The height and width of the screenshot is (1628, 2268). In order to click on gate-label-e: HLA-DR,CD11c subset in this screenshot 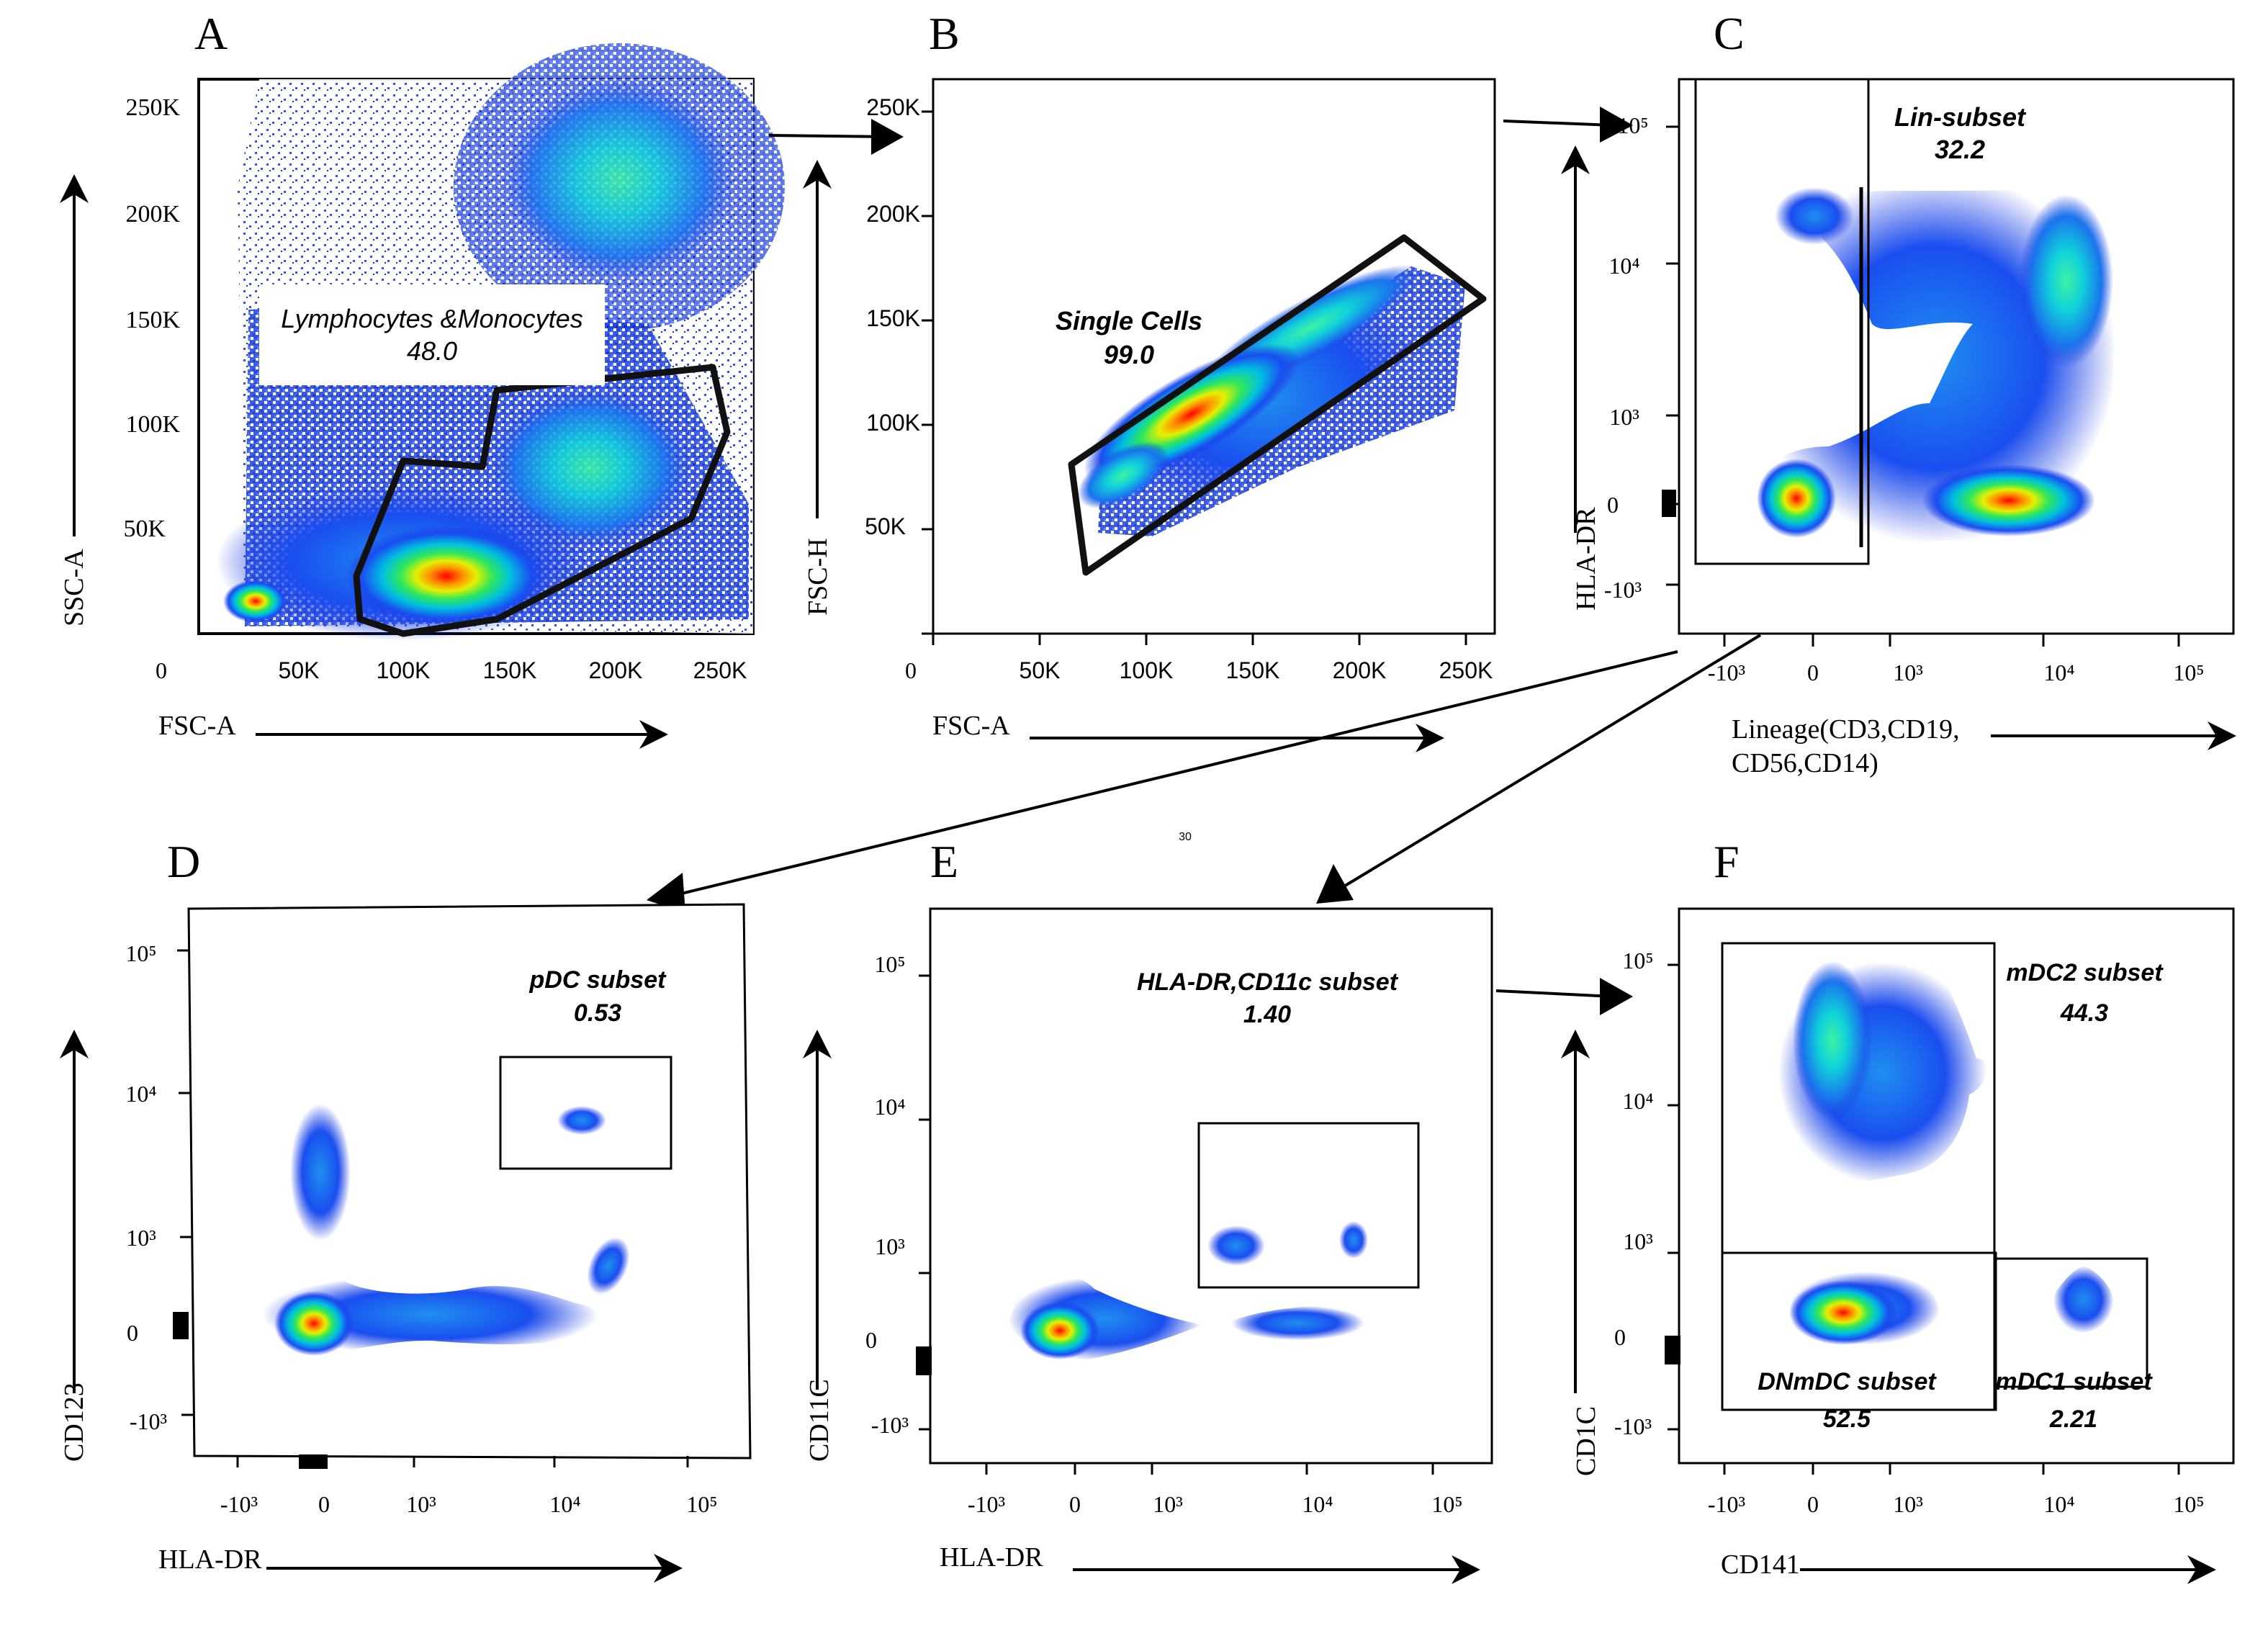, I will do `click(1268, 982)`.